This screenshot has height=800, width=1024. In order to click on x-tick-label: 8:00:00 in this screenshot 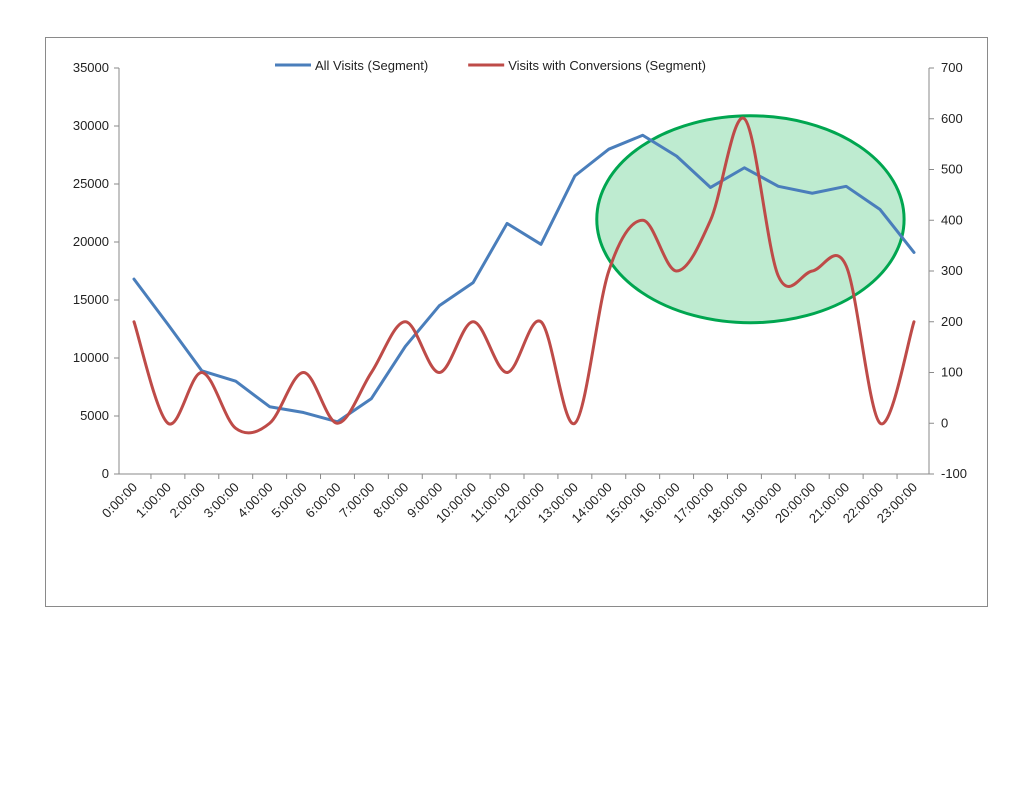, I will do `click(390, 500)`.